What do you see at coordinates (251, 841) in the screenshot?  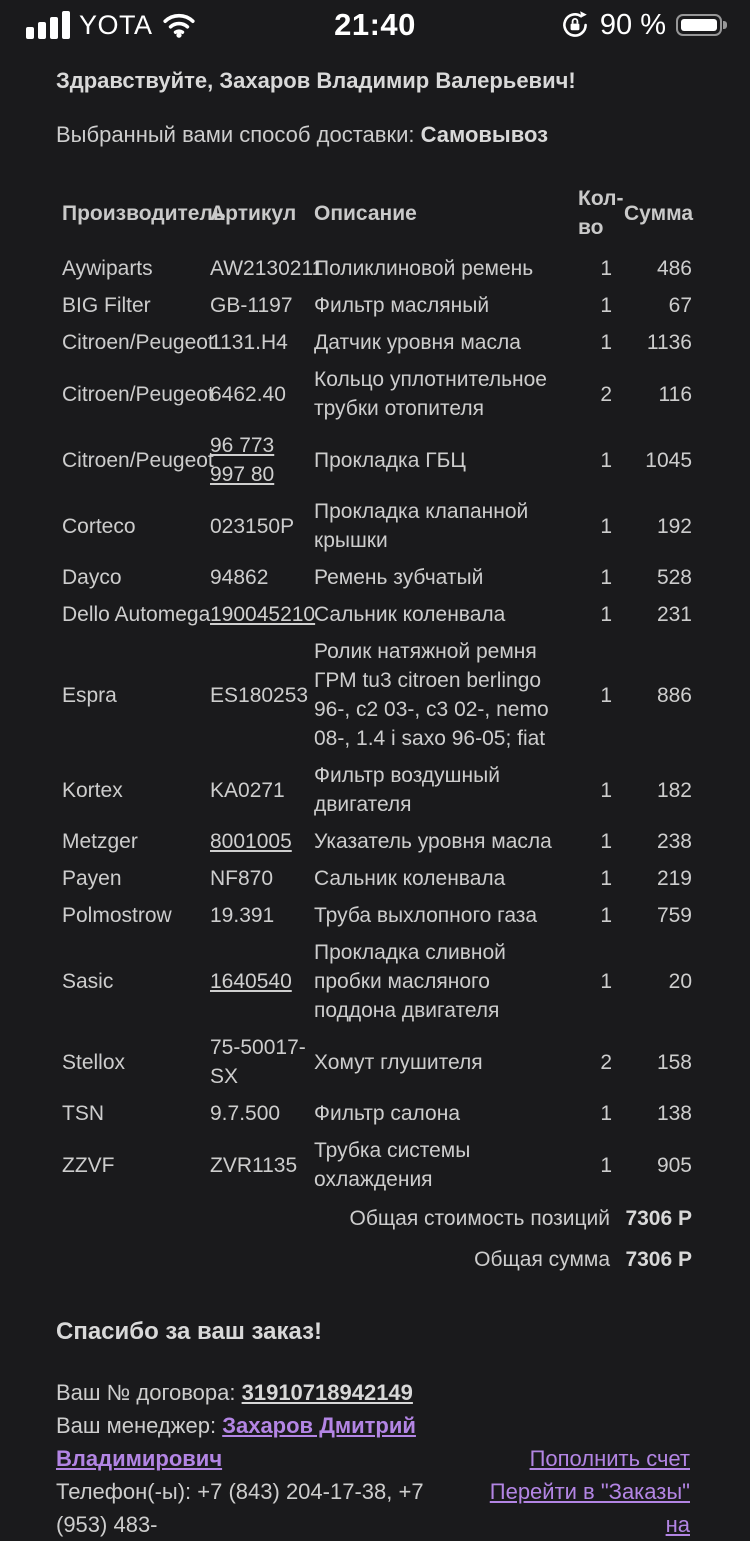 I see `sku-link: 8001005` at bounding box center [251, 841].